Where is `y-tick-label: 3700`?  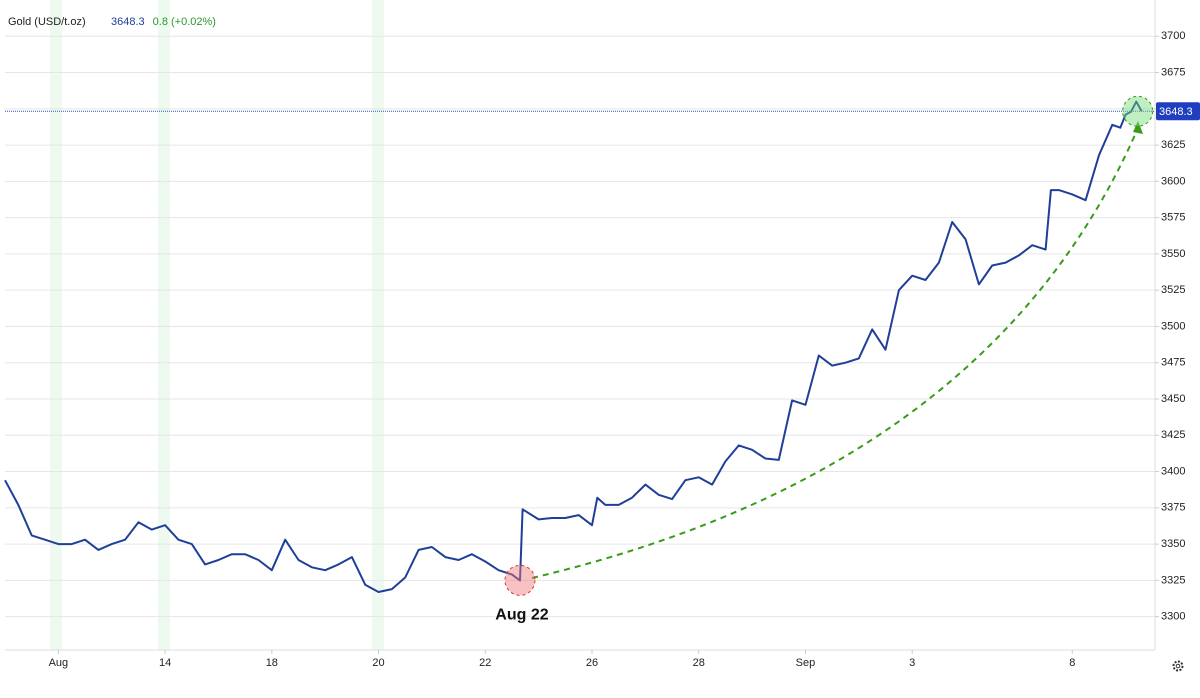
y-tick-label: 3700 is located at coordinates (1173, 36).